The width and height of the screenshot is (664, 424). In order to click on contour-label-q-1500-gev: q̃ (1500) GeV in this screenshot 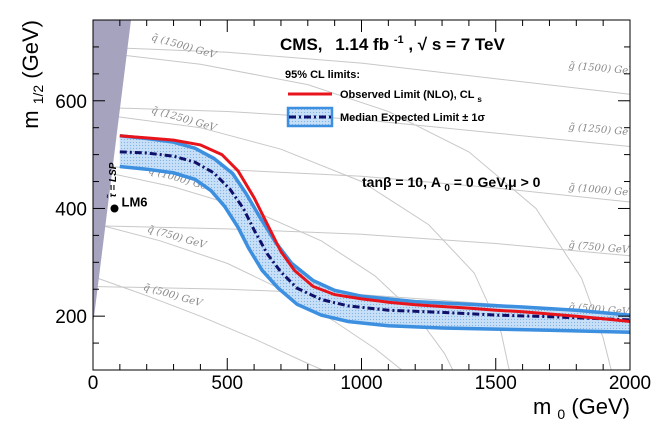, I will do `click(184, 47)`.